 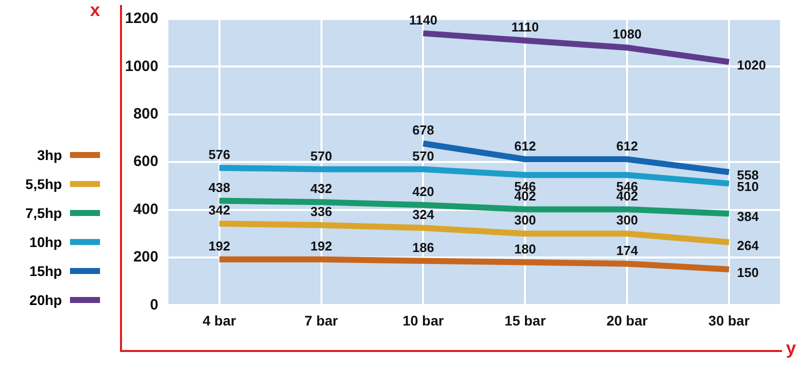 I want to click on data-label: 186, so click(x=423, y=247).